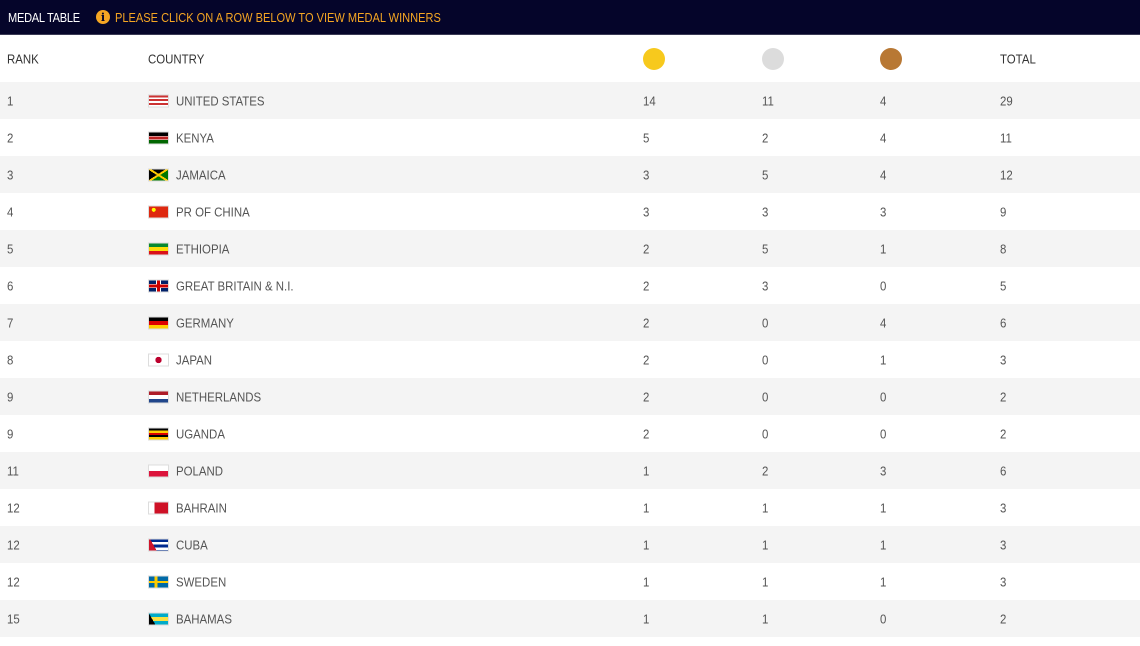 The image size is (1140, 646). I want to click on rank-cell: 15, so click(13, 618).